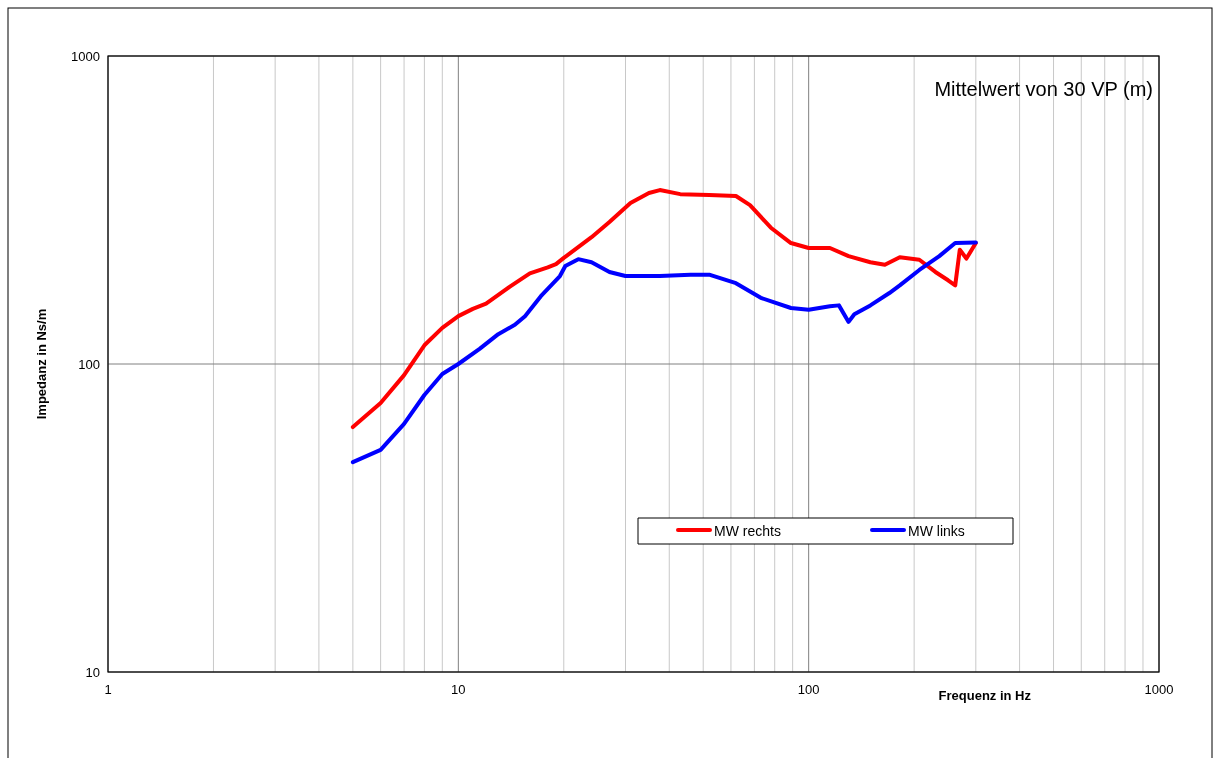 Image resolution: width=1213 pixels, height=758 pixels. I want to click on legend-label: MW links, so click(936, 531).